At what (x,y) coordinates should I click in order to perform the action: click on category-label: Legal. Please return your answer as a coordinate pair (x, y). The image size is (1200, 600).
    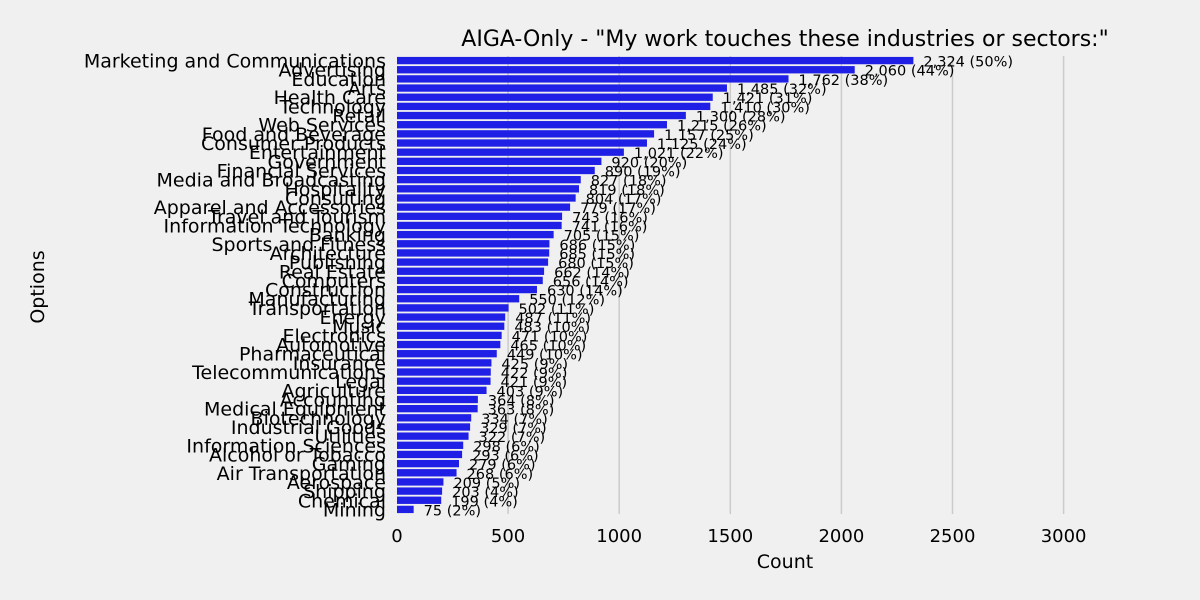
    Looking at the image, I should click on (360, 382).